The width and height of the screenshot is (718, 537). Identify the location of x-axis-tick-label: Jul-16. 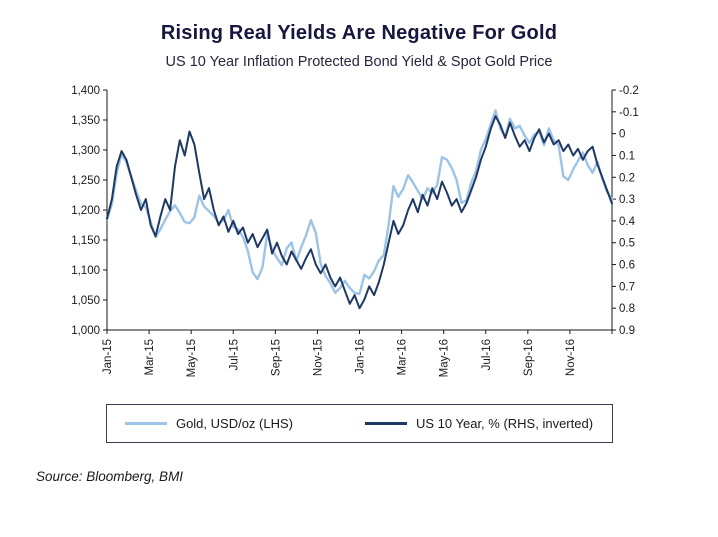
(487, 354).